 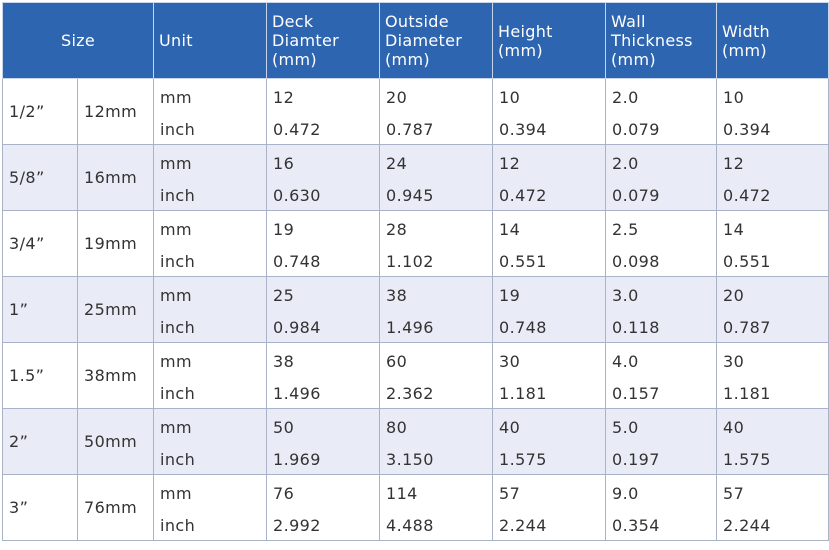 I want to click on width-value-cell: 1.181, so click(x=772, y=392).